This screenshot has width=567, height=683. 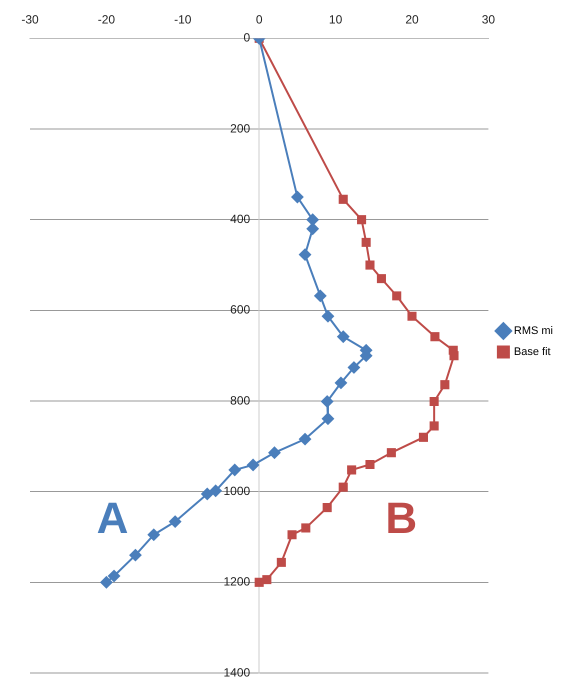 What do you see at coordinates (237, 581) in the screenshot?
I see `y-tick-label: 1200` at bounding box center [237, 581].